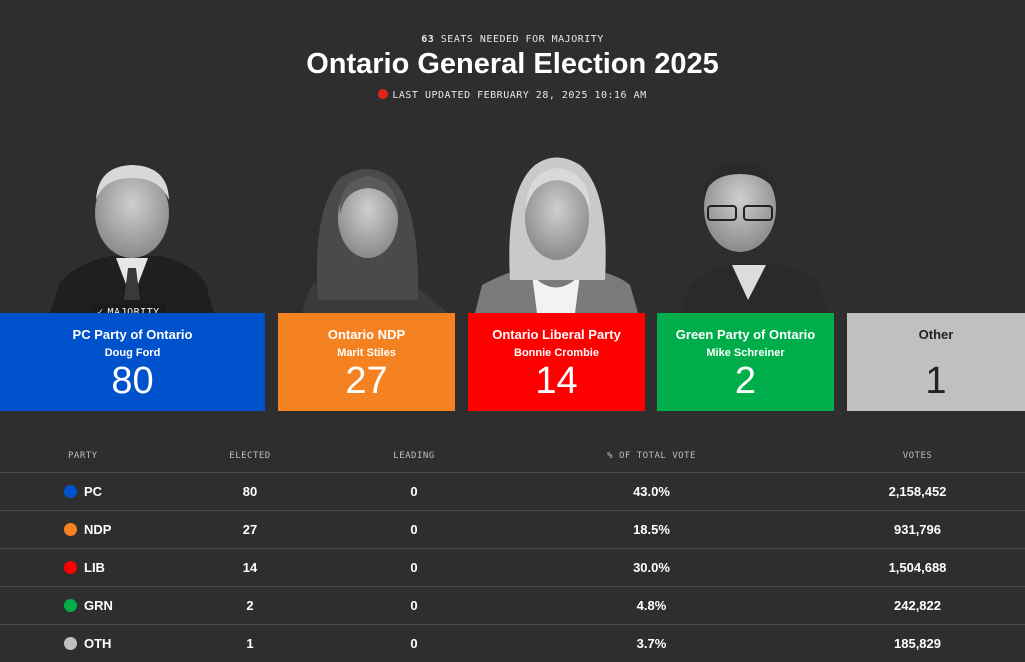 The width and height of the screenshot is (1025, 662). What do you see at coordinates (936, 381) in the screenshot?
I see `party-card-seats: 1` at bounding box center [936, 381].